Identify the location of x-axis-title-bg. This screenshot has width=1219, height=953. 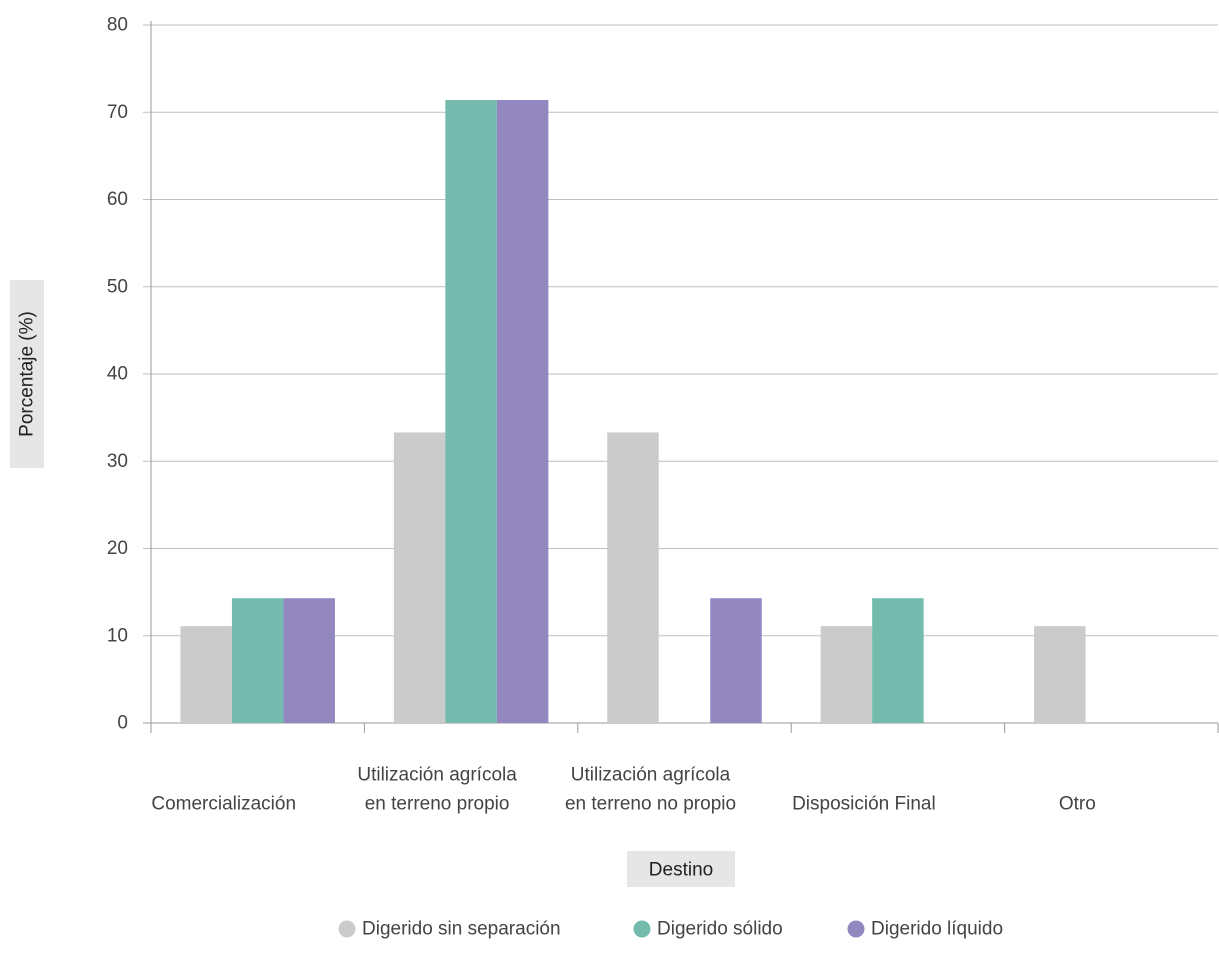
(681, 869).